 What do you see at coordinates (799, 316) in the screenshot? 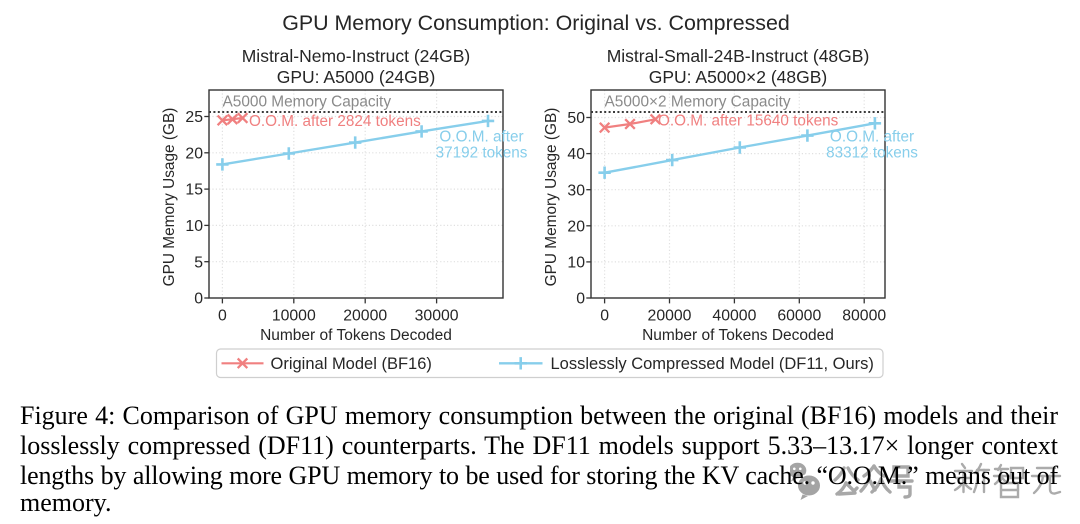
I see `svg-text: 60000` at bounding box center [799, 316].